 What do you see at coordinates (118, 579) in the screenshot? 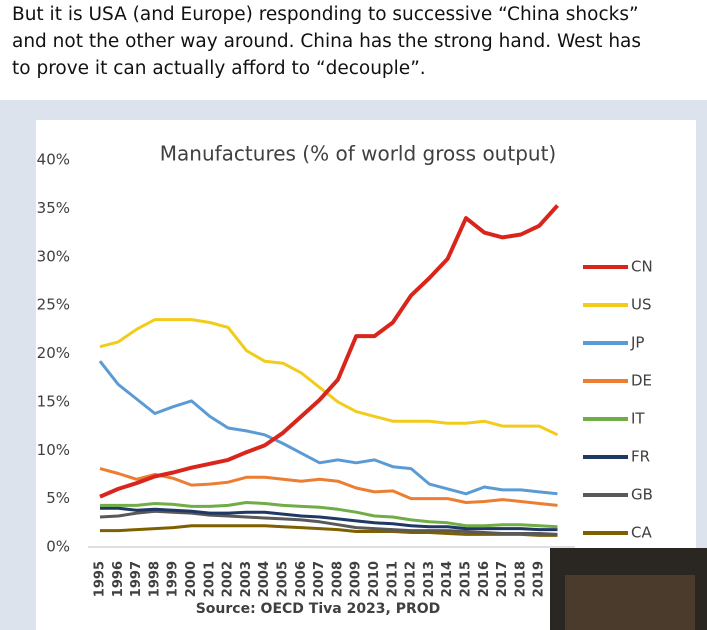
I see `x-tick-label: 1996` at bounding box center [118, 579].